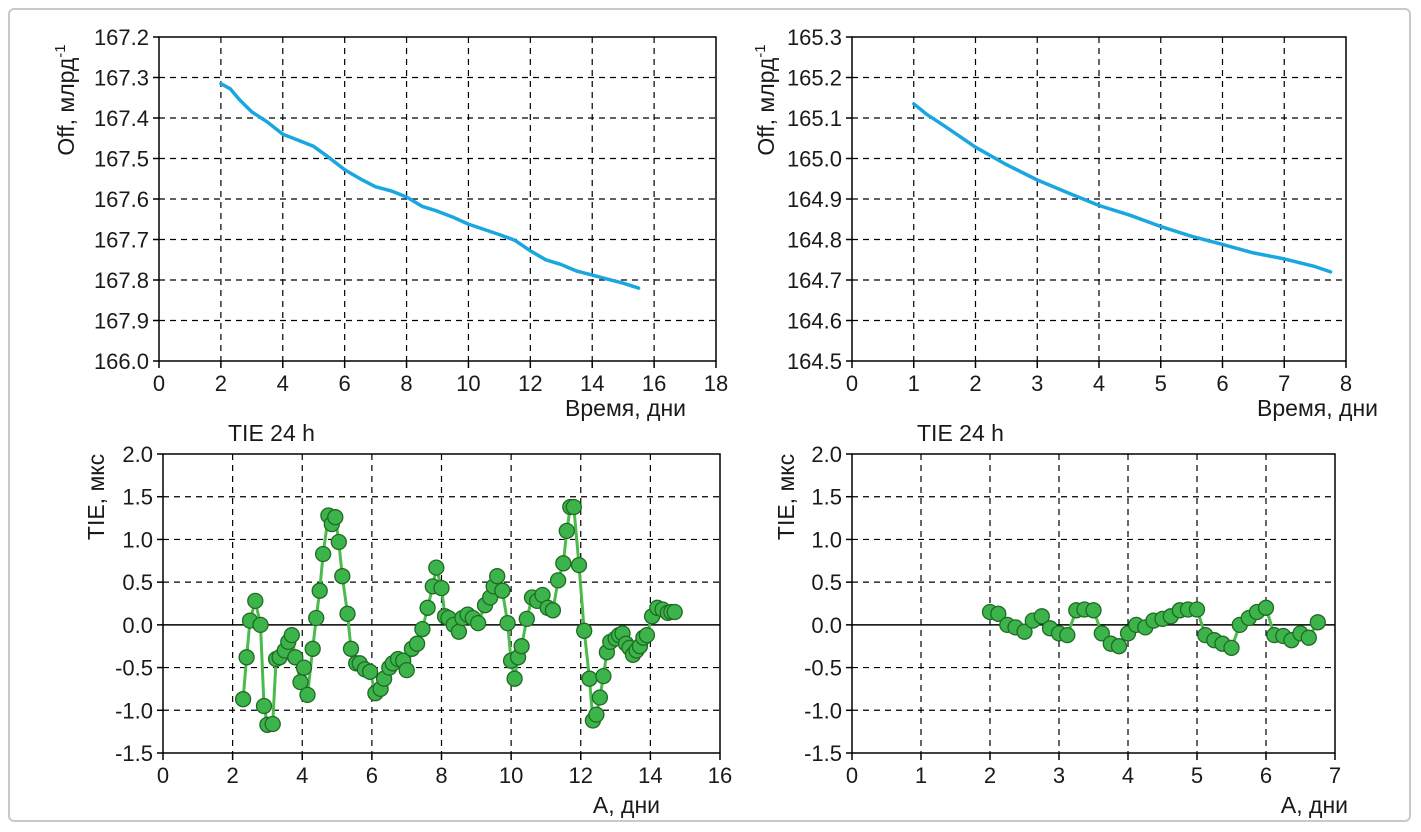 The width and height of the screenshot is (1421, 832). What do you see at coordinates (159, 383) in the screenshot?
I see `x-tick-label: 0` at bounding box center [159, 383].